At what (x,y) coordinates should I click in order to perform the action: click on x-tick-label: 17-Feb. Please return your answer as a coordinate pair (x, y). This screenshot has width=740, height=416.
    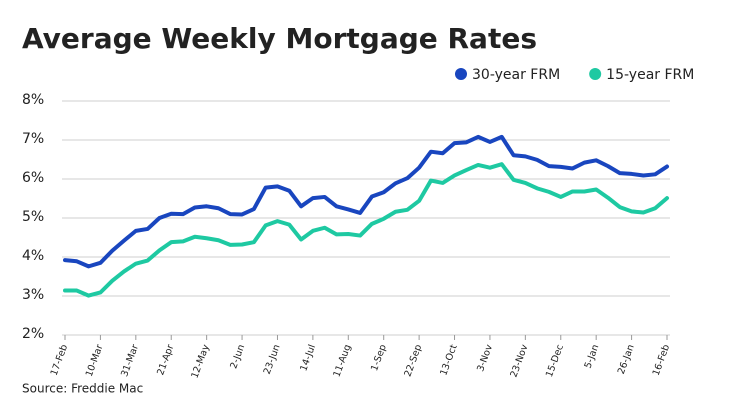
    Looking at the image, I should click on (59, 360).